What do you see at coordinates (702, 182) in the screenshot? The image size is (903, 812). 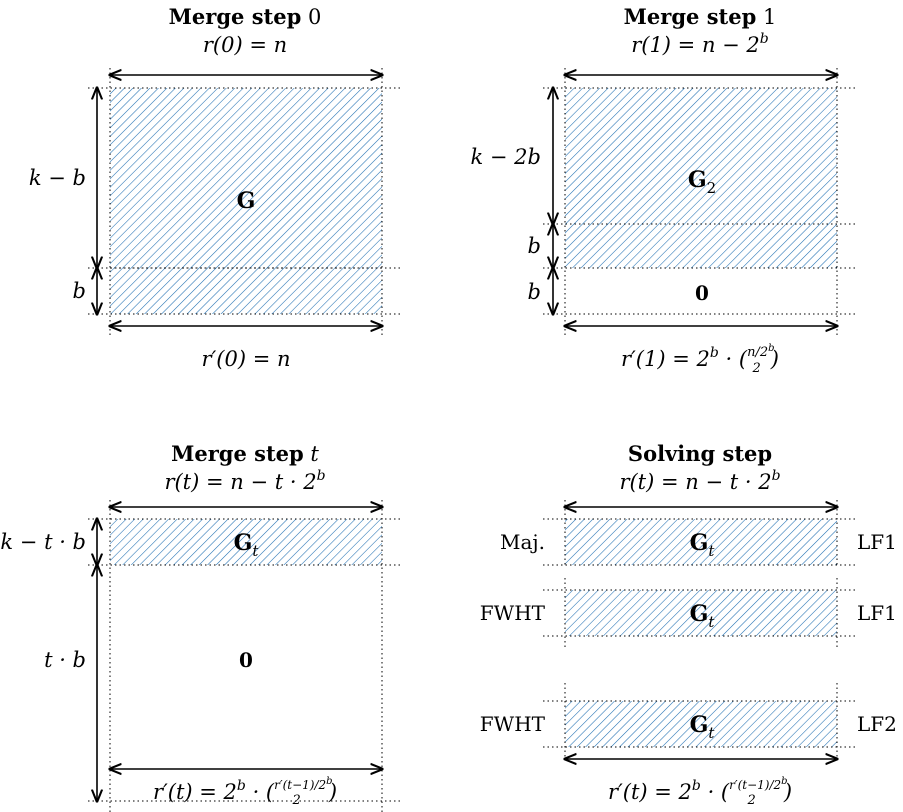 I see `matrix-label: G2` at bounding box center [702, 182].